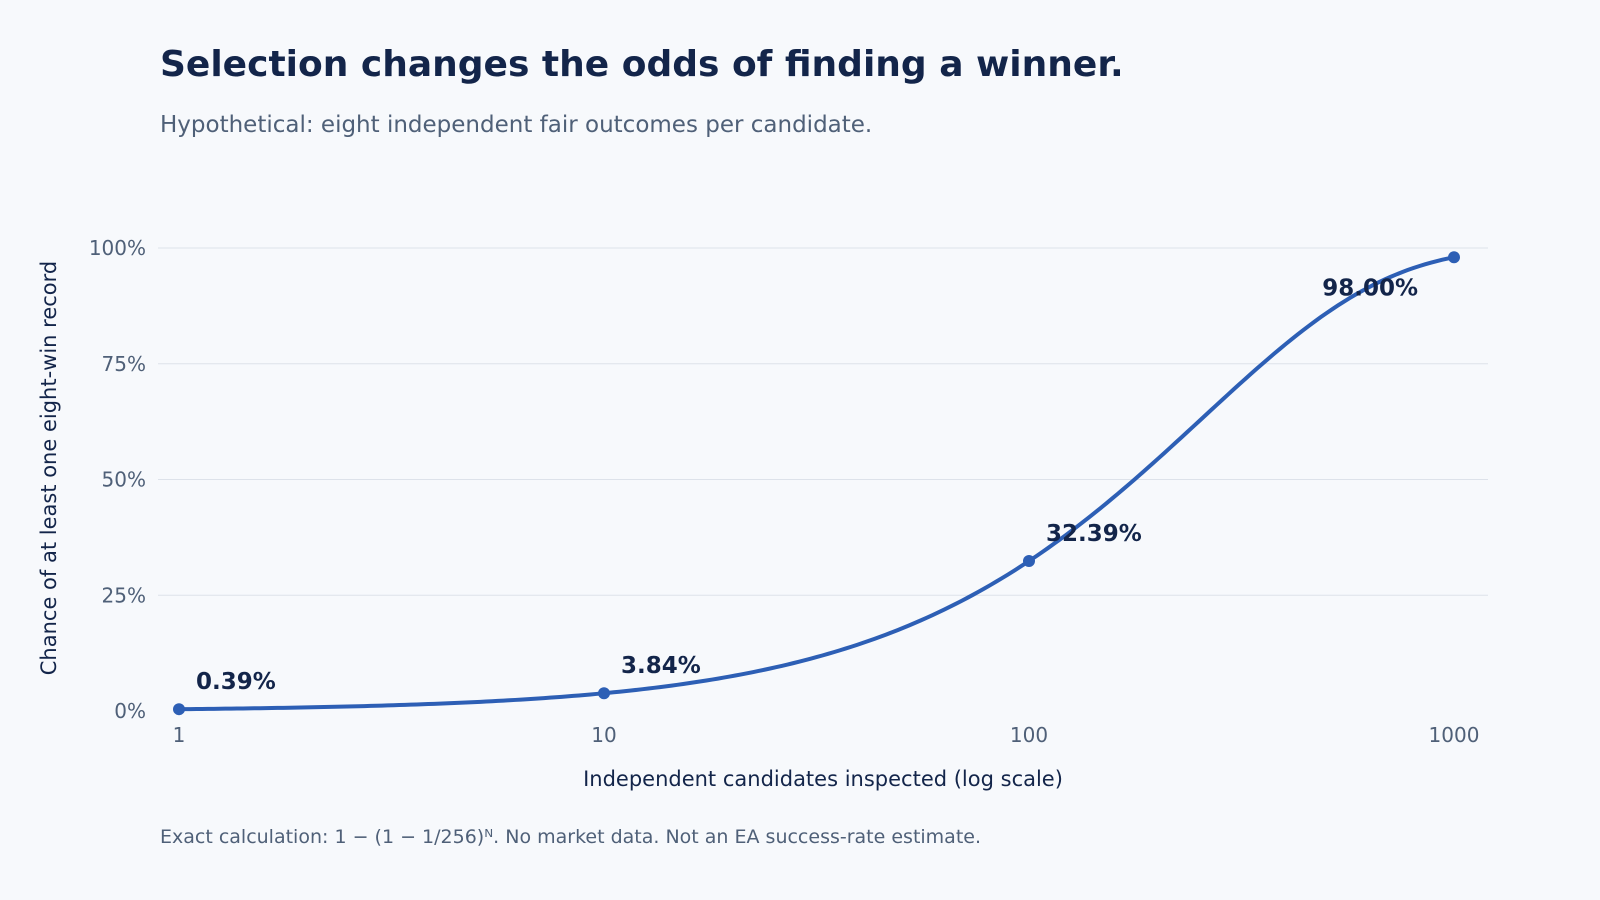  I want to click on y-tick-label: 100%, so click(117, 248).